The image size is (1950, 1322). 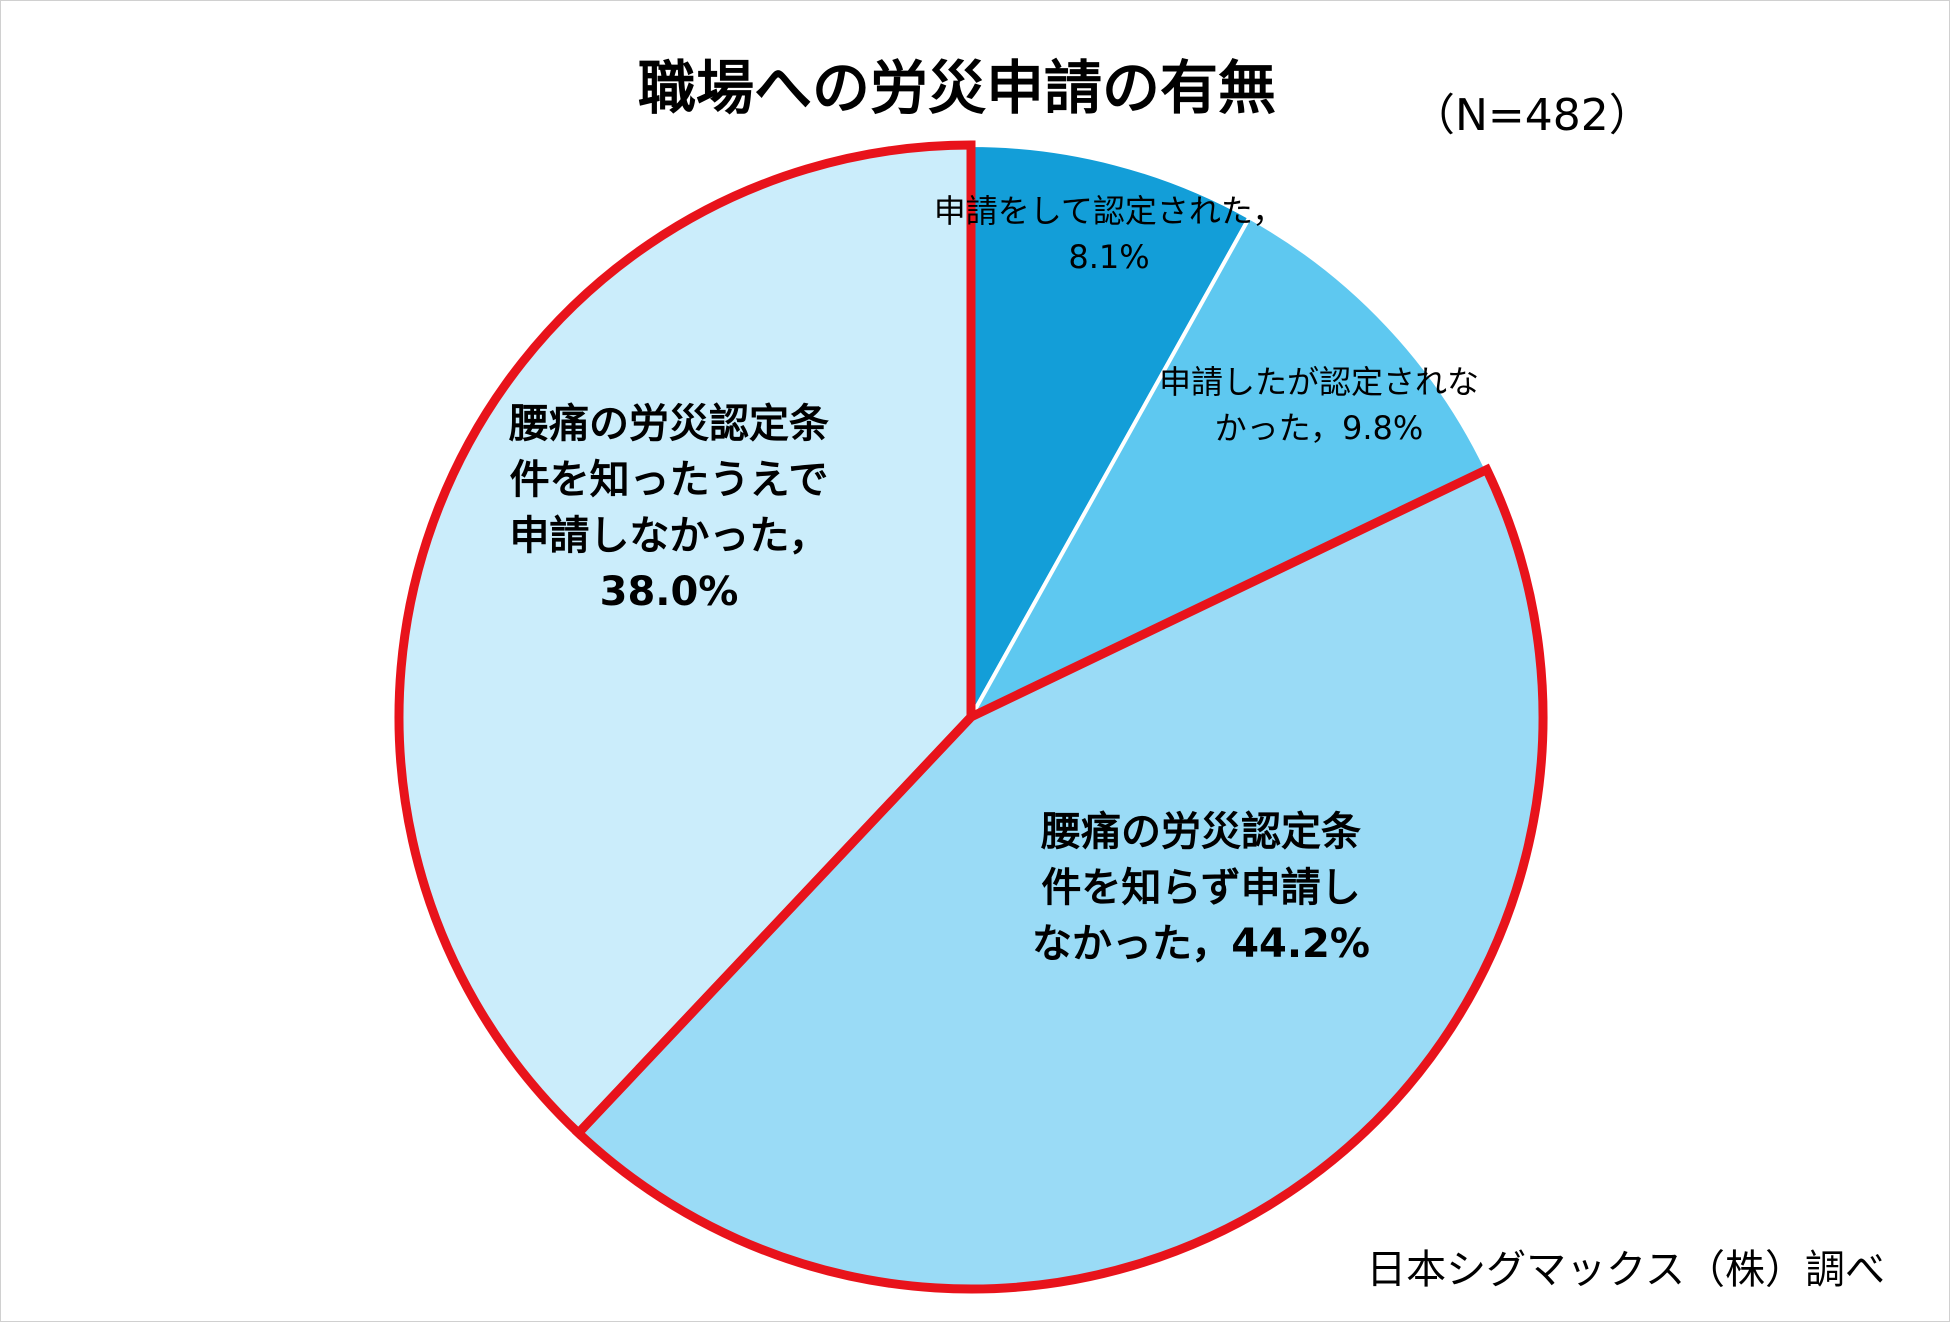 I want to click on slice-label-line: なかった，44.2%, so click(x=1201, y=944).